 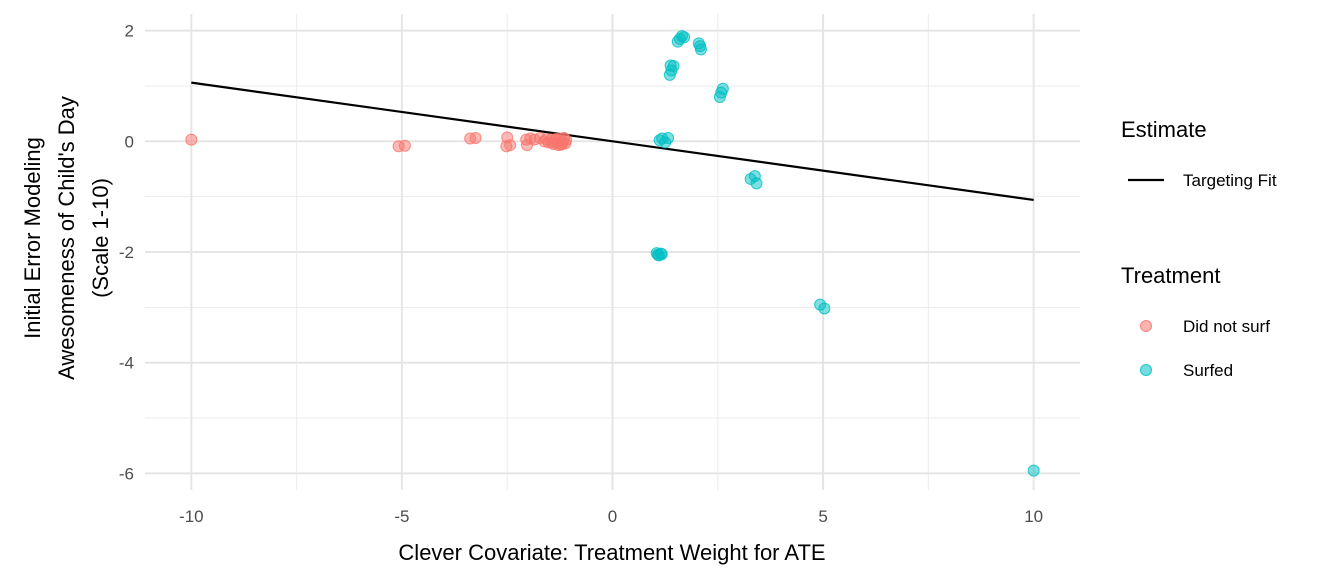 What do you see at coordinates (1199, 153) in the screenshot?
I see `legend-estimate: Estimate Targeting Fit` at bounding box center [1199, 153].